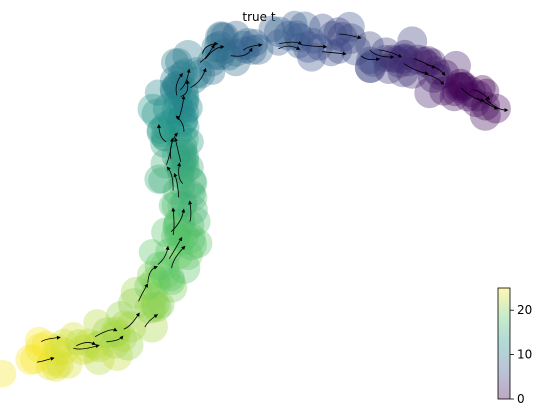 The image size is (543, 417). I want to click on colorbar-tick-label: 0, so click(521, 399).